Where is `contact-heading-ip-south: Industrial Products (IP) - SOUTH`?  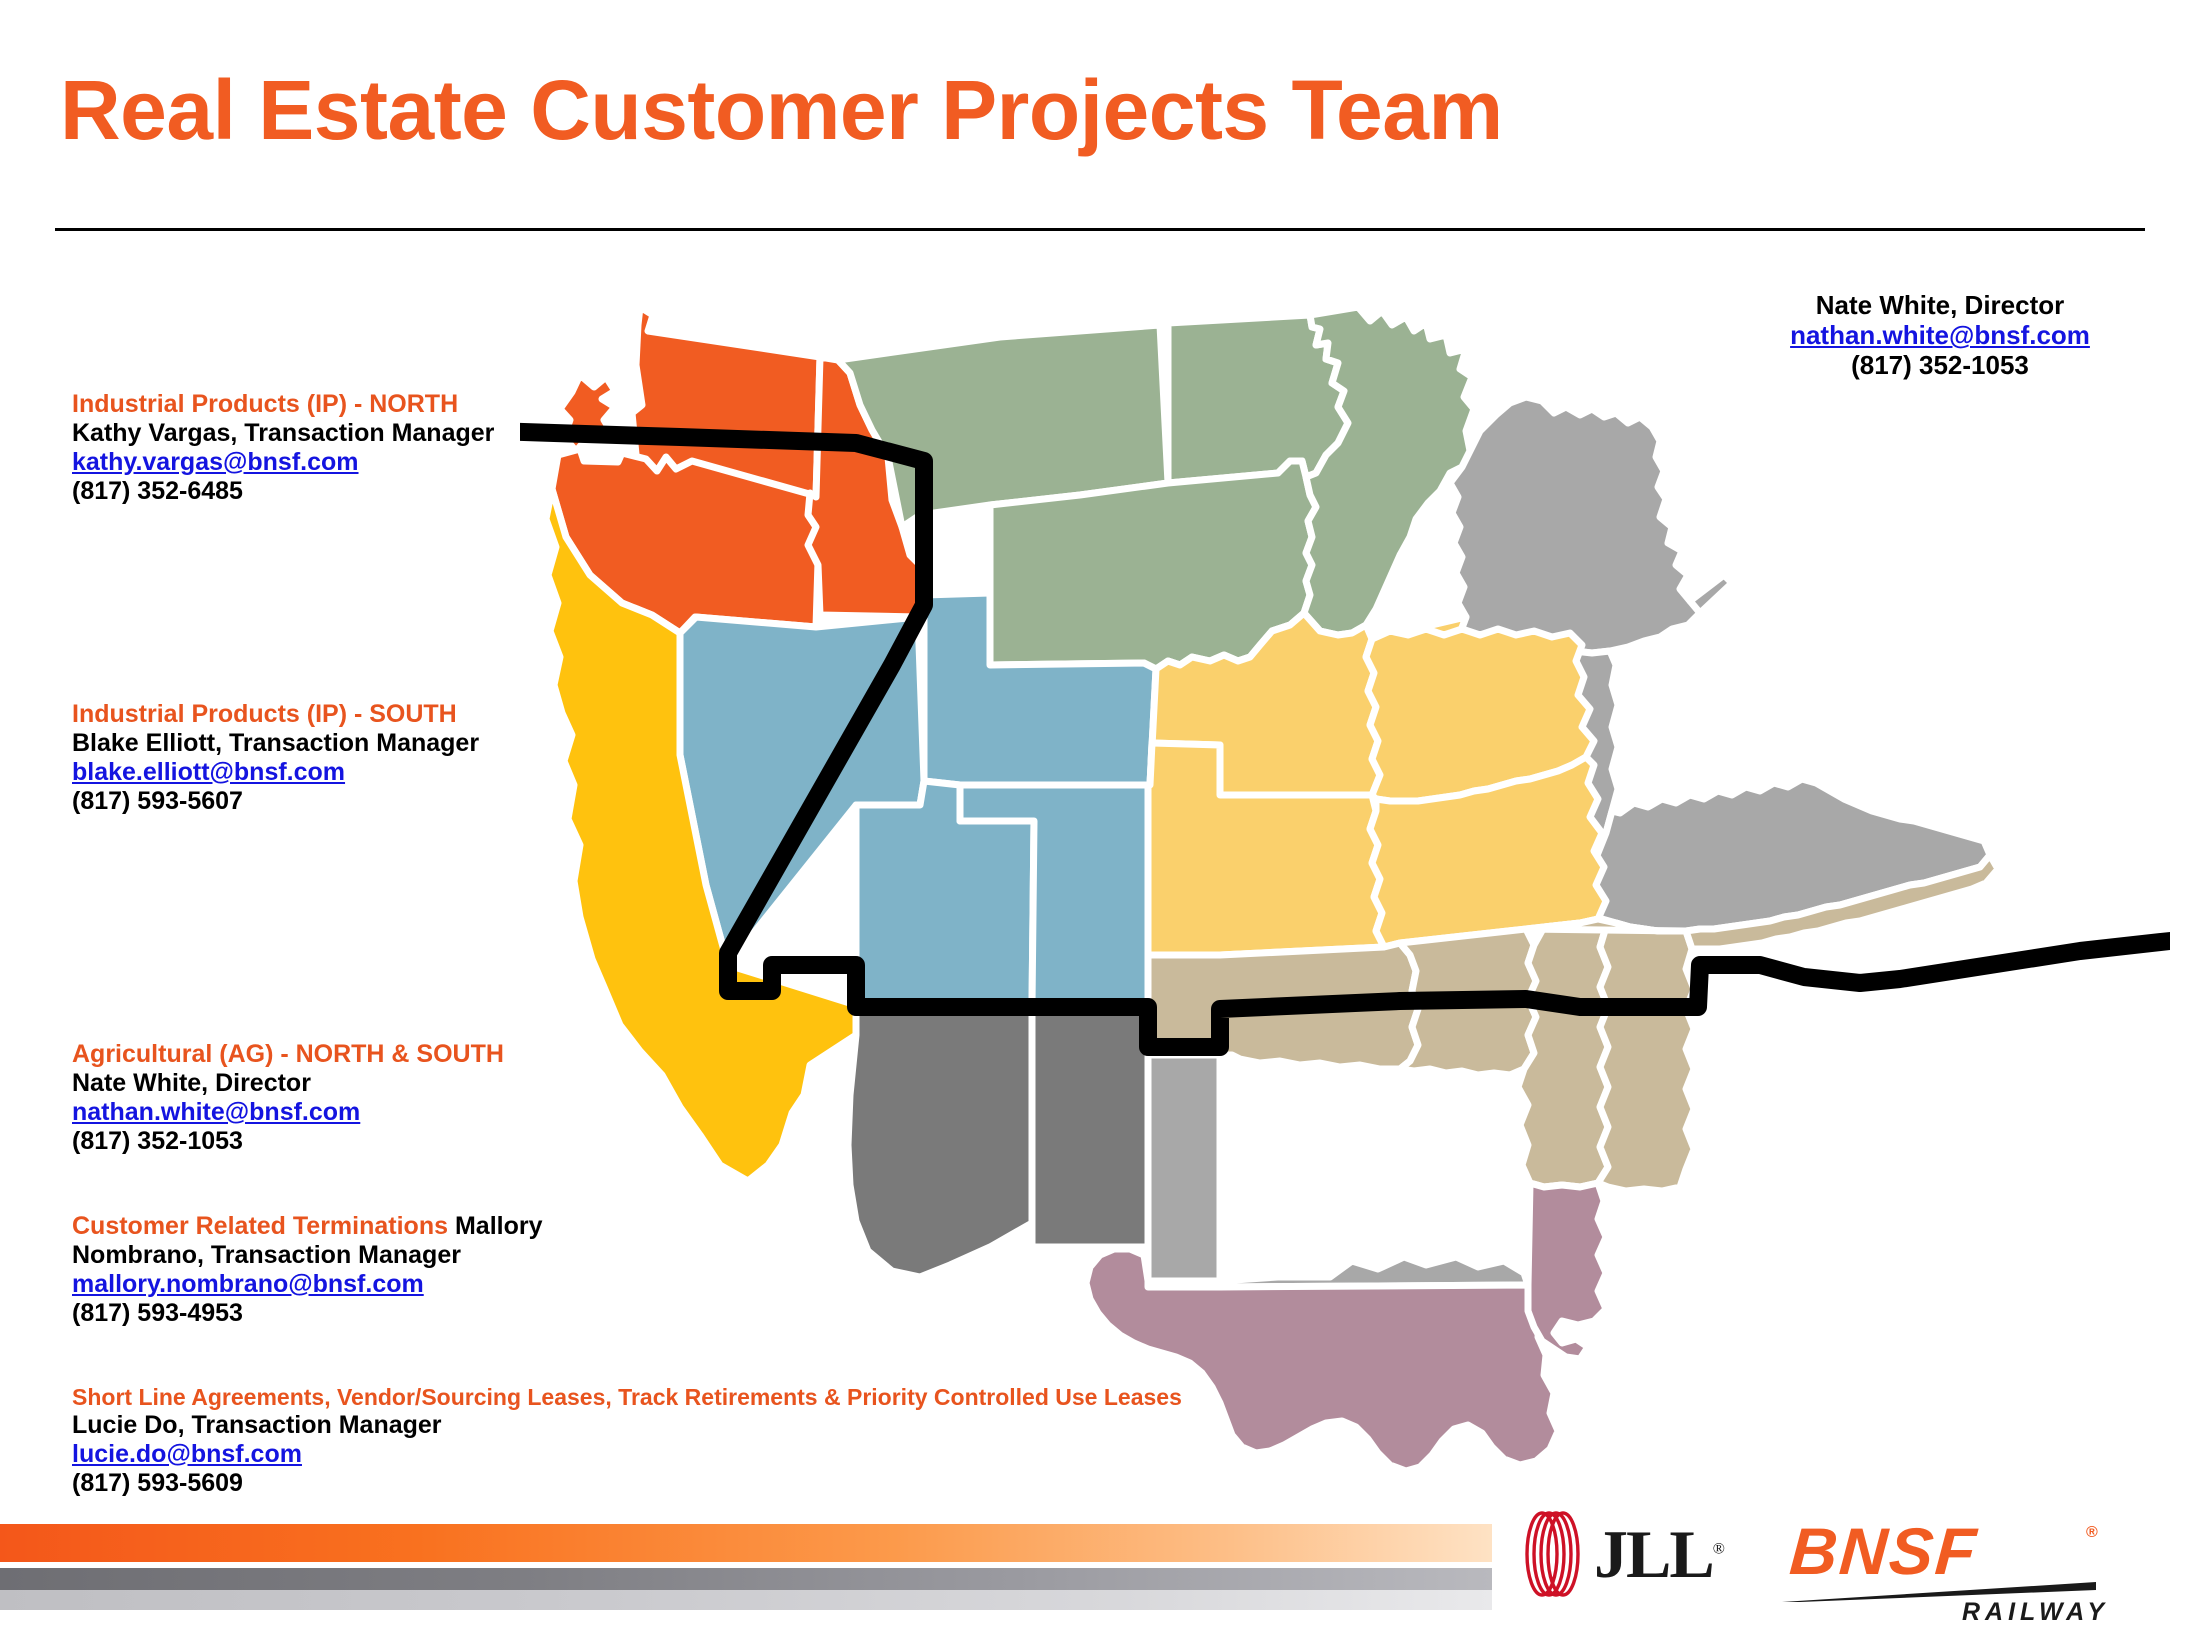 contact-heading-ip-south: Industrial Products (IP) - SOUTH is located at coordinates (264, 714).